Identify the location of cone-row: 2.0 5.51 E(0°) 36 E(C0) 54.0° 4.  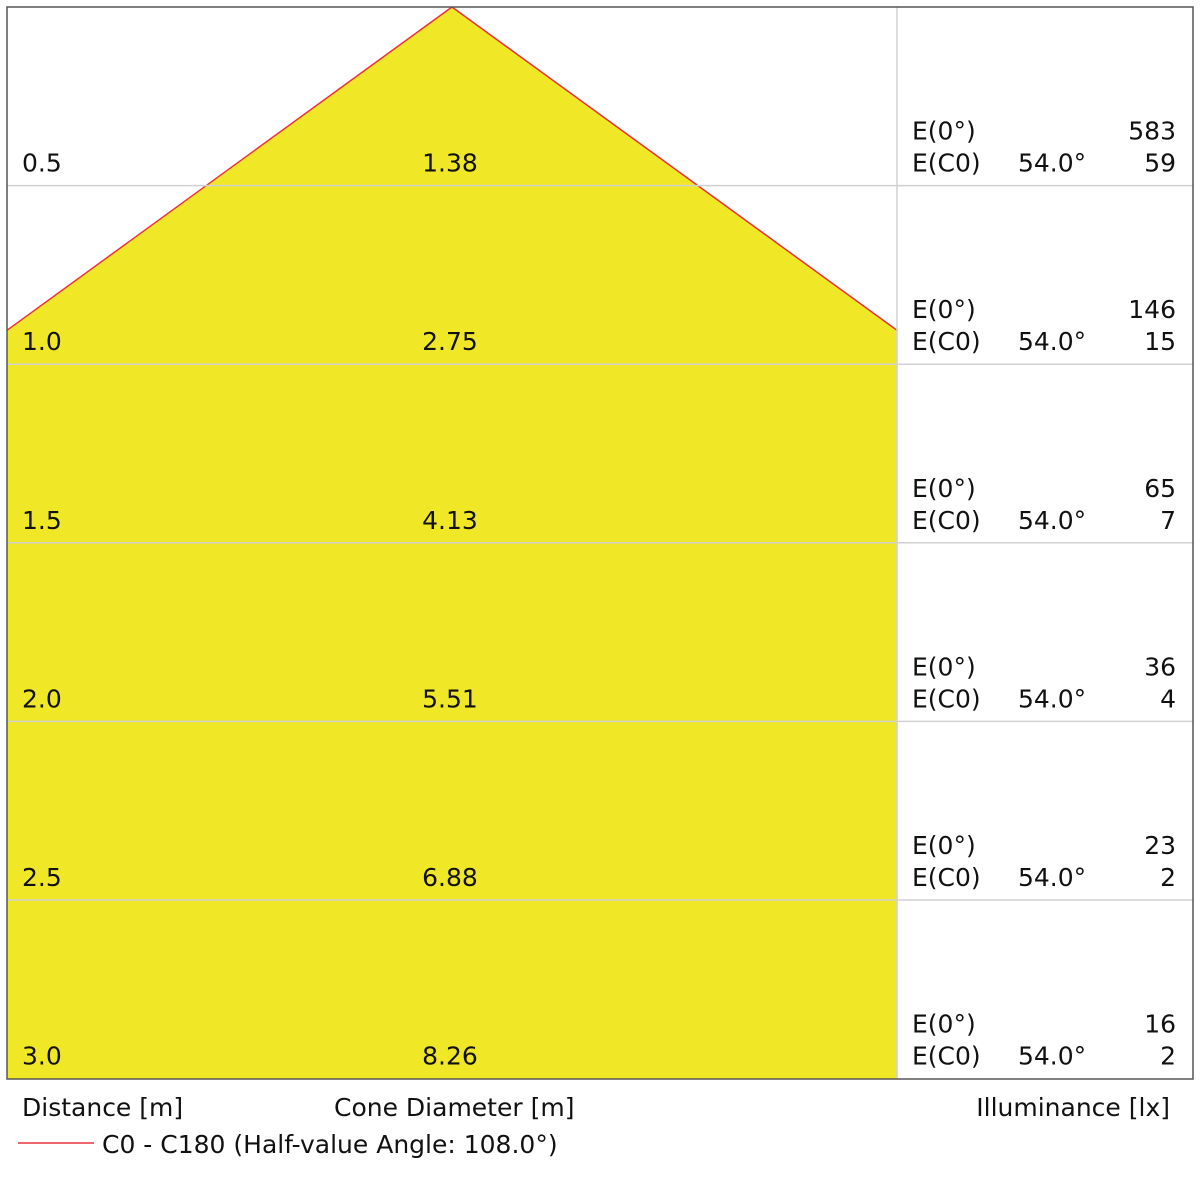
(599, 682).